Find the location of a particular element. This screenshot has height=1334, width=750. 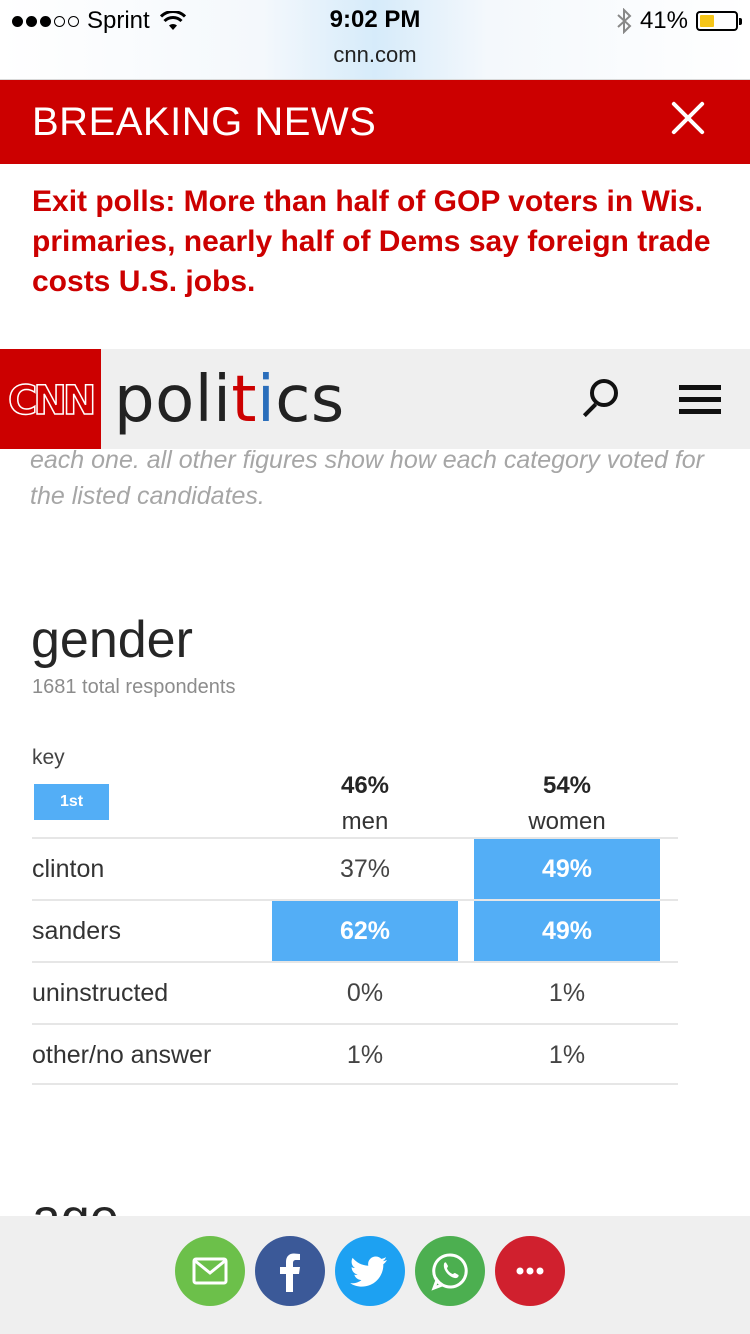

status-right: 41% is located at coordinates (679, 21).